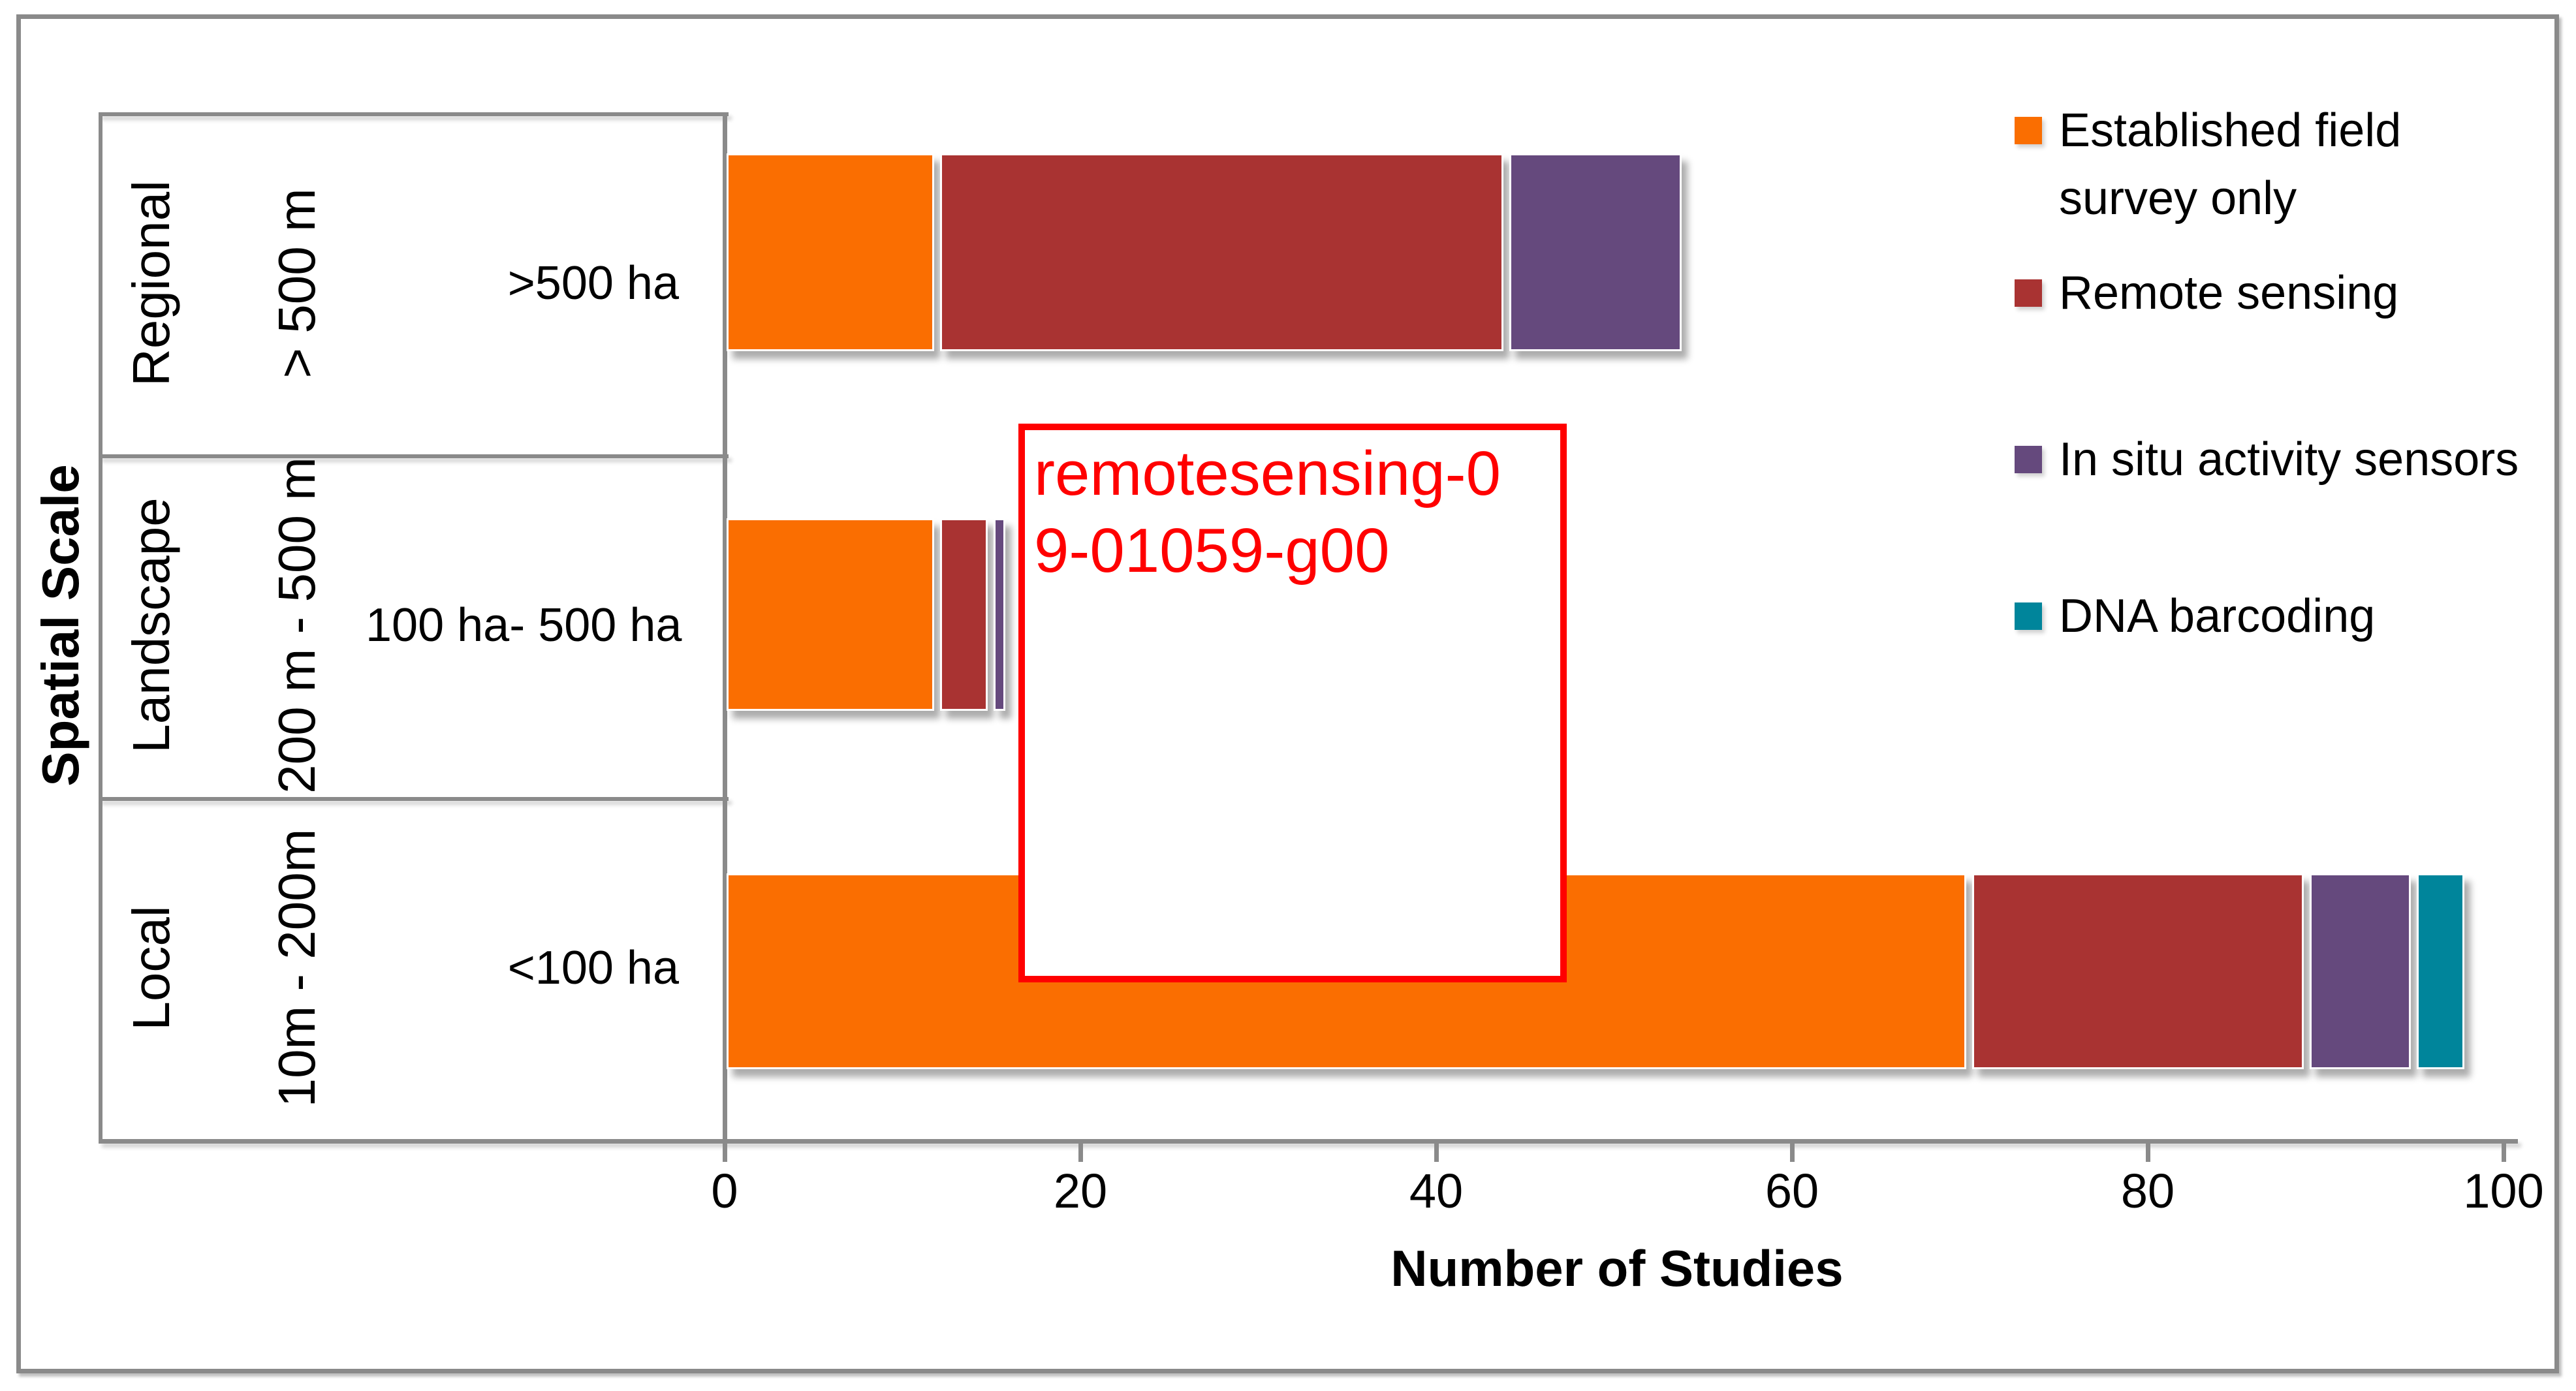  I want to click on legend-label: DNA barcoding, so click(2217, 616).